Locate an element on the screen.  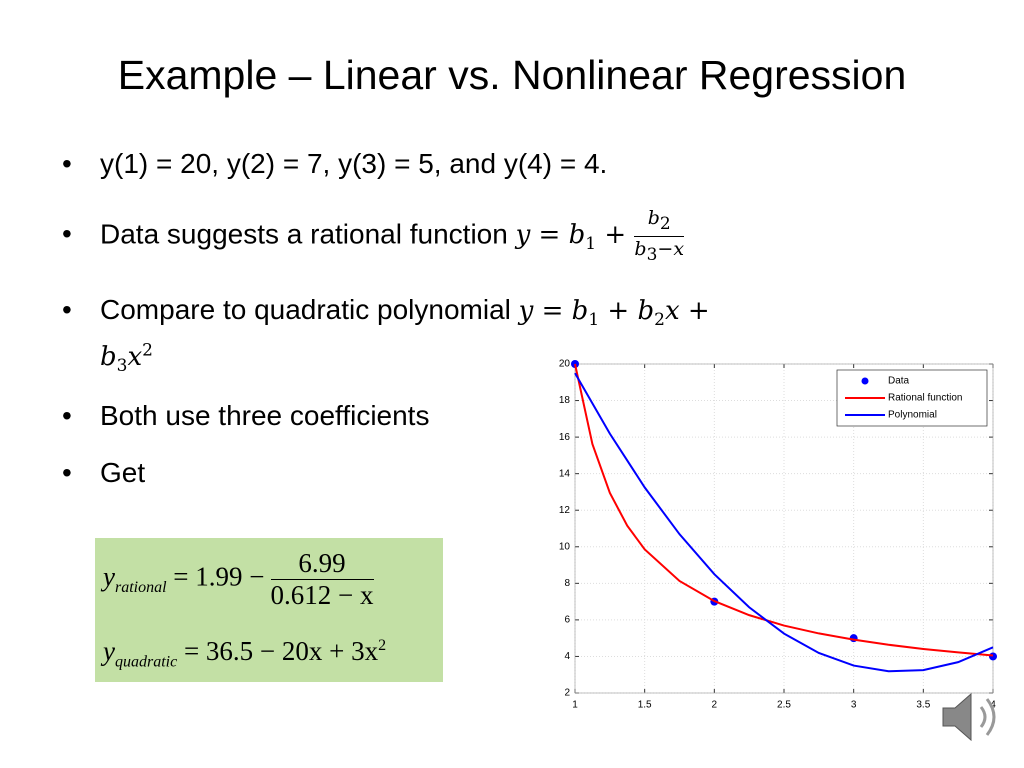
y-tick-label: 6 is located at coordinates (567, 620).